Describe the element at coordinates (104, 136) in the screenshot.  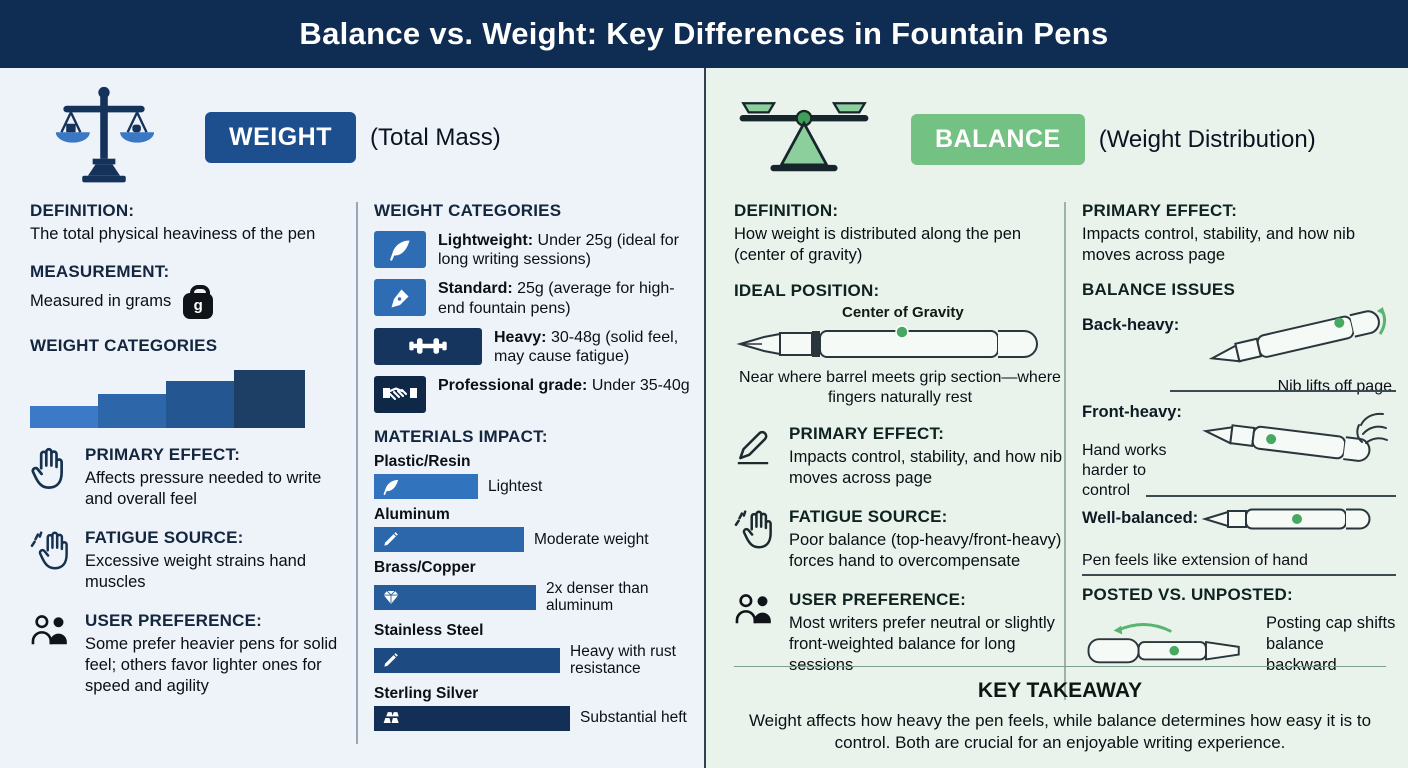
I see `weighing-scale-icon` at that location.